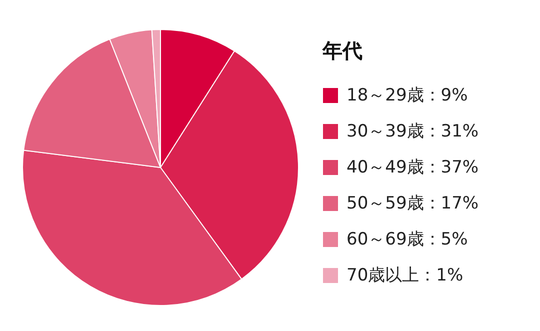 This screenshot has height=331, width=540. Describe the element at coordinates (405, 276) in the screenshot. I see `legend-label: 70歳以上：1%` at that location.